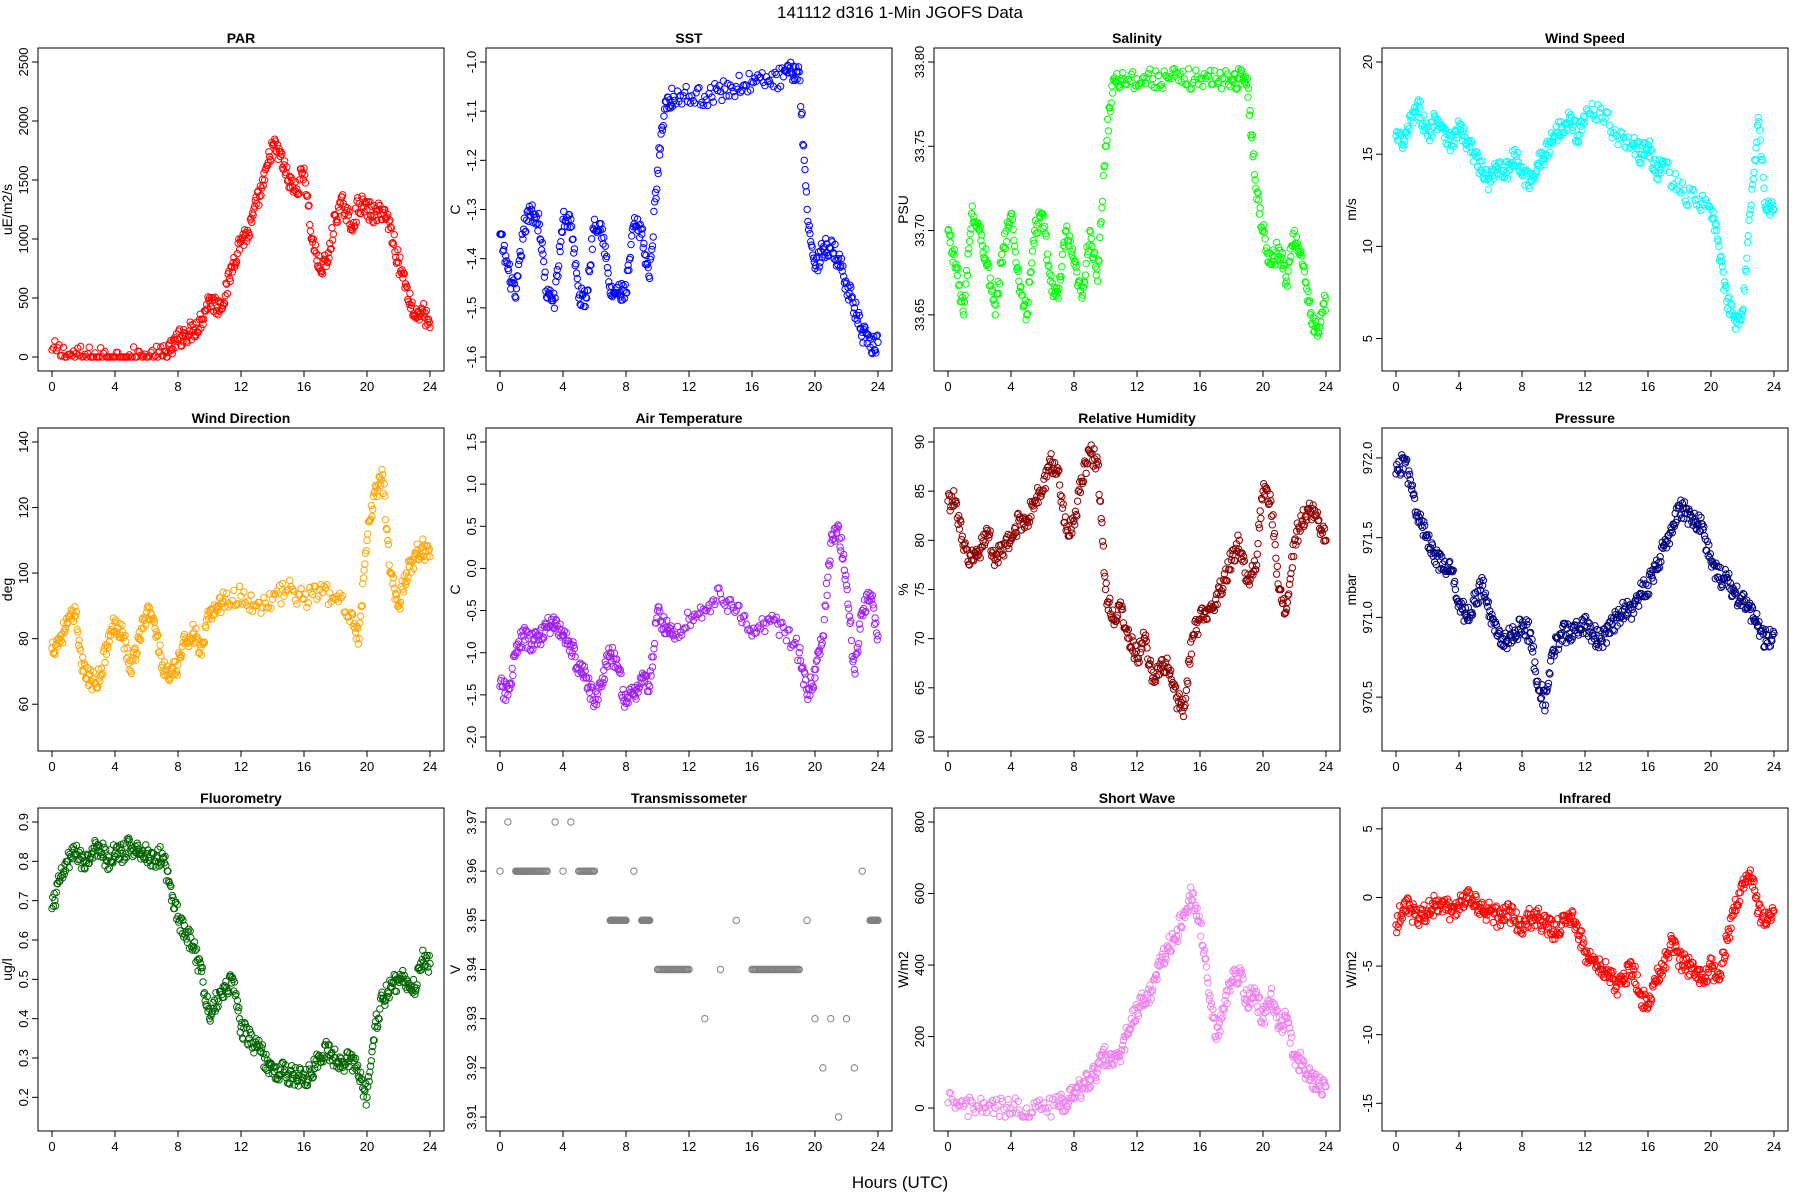 This screenshot has width=1800, height=1200. Describe the element at coordinates (1367, 338) in the screenshot. I see `y-tick-label: 5` at that location.